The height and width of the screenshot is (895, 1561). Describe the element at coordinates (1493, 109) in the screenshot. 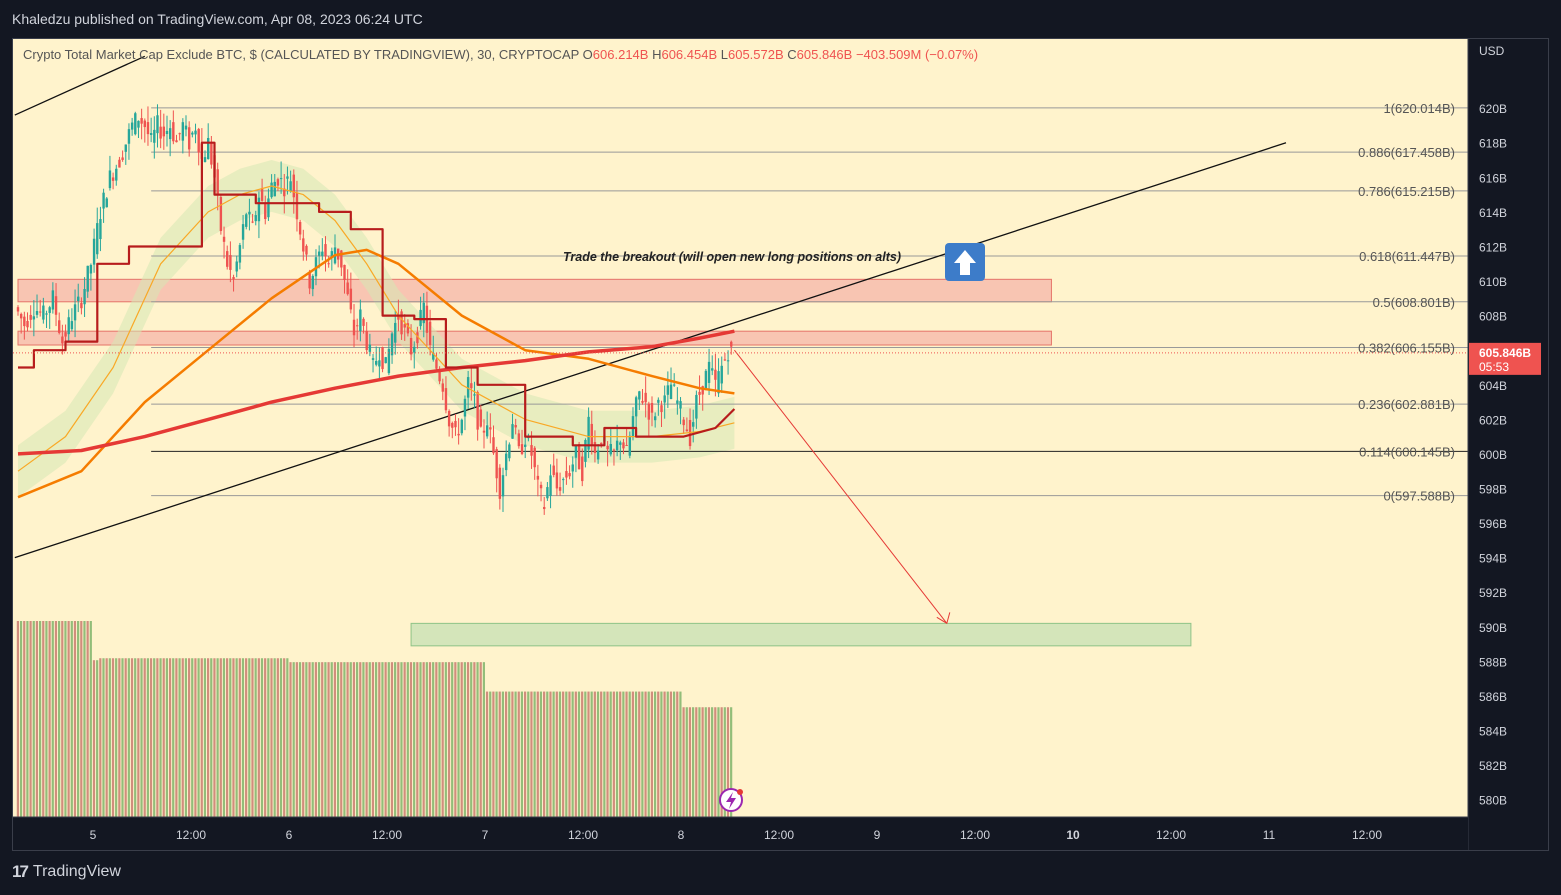

I see `y-tick-label: 620B` at that location.